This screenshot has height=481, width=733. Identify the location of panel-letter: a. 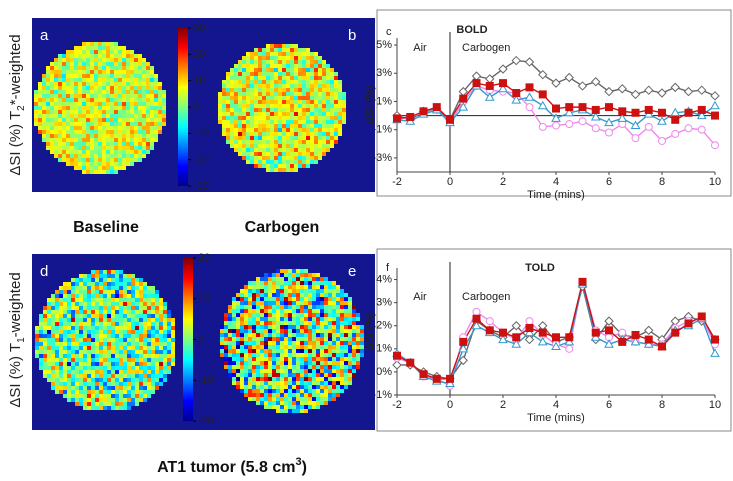
(44, 35).